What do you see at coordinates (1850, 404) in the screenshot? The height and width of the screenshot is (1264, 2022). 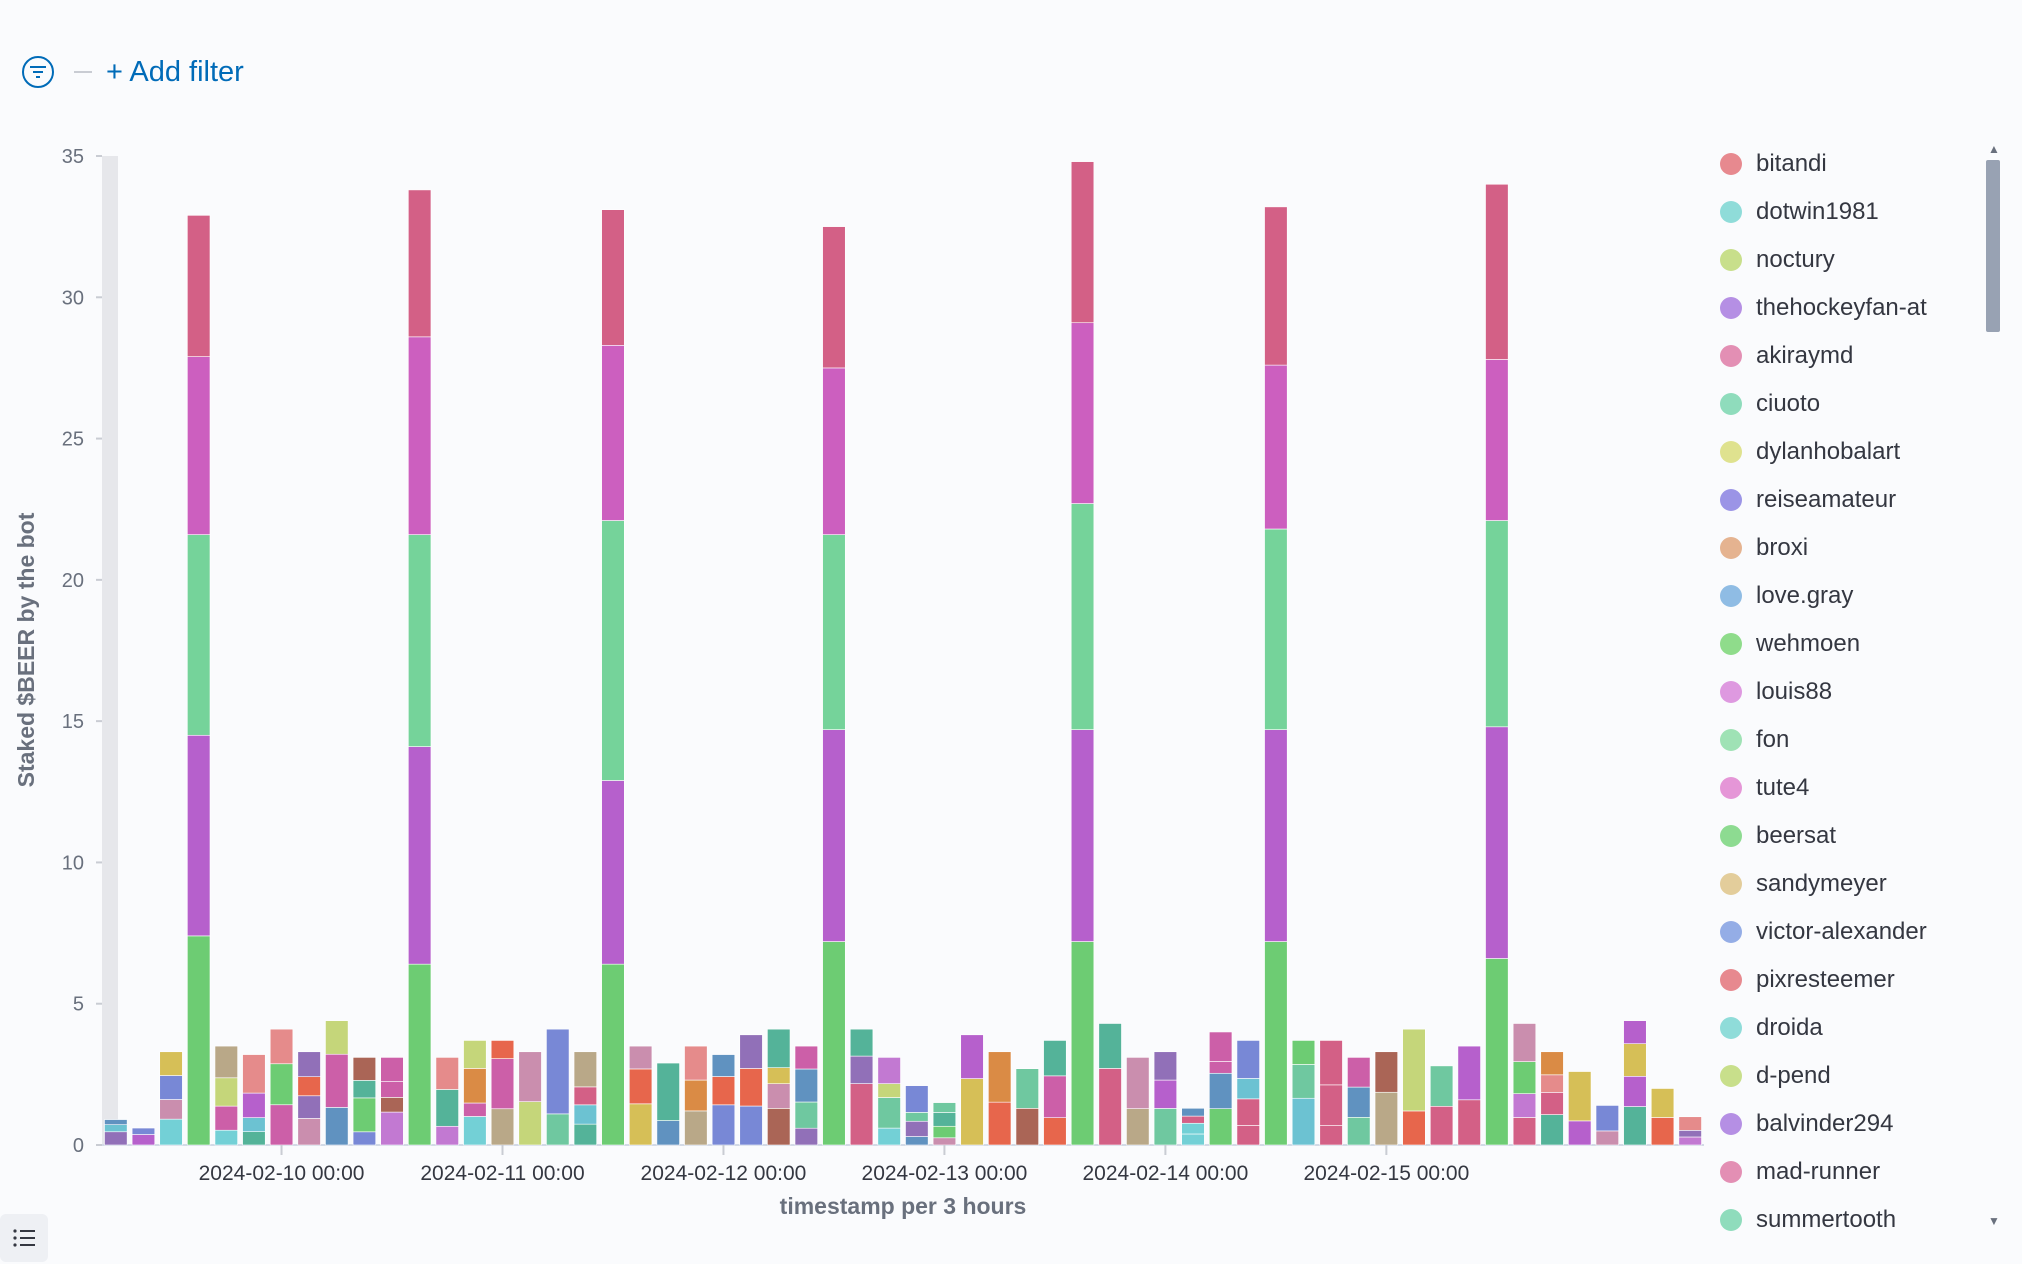 I see `legend-item: ciuoto` at bounding box center [1850, 404].